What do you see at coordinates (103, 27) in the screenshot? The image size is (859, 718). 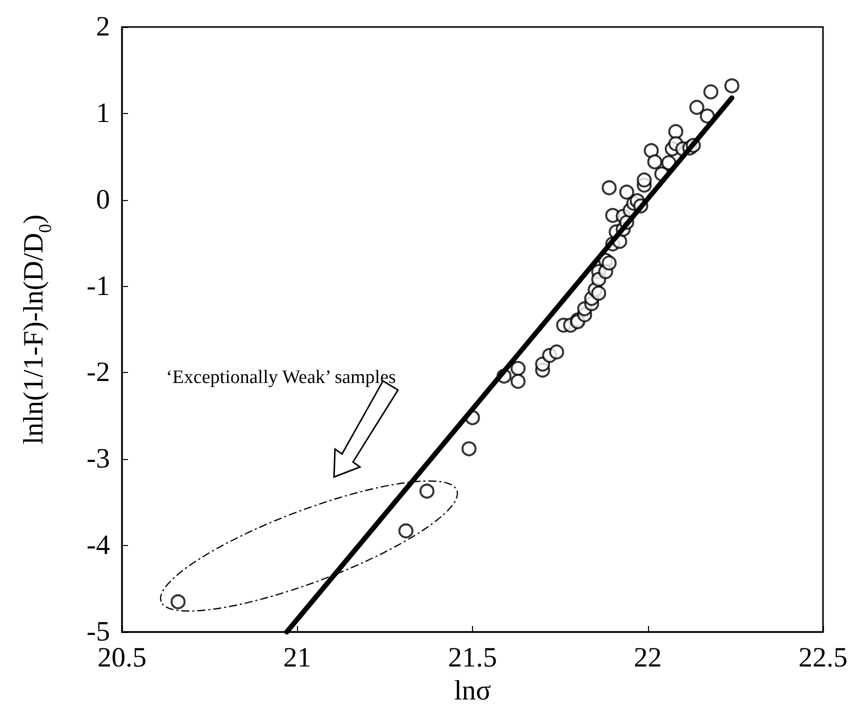 I see `y-tick-label: 2` at bounding box center [103, 27].